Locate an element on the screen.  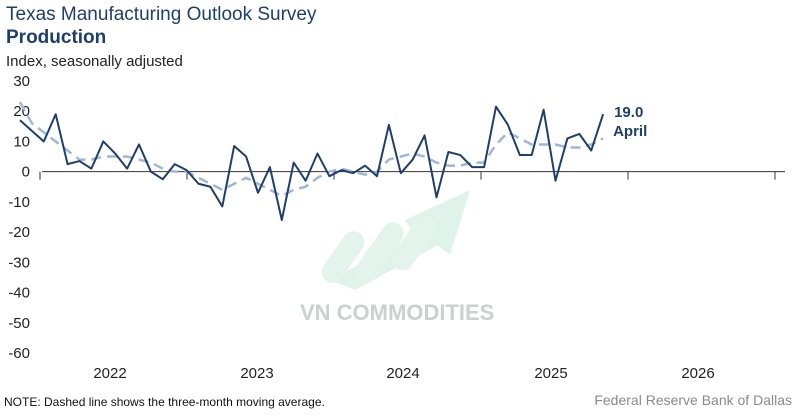
y-tick-label: 10 is located at coordinates (21, 141).